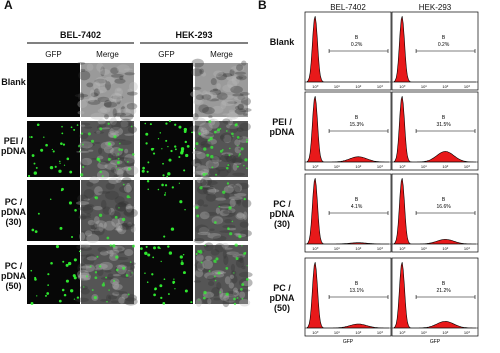  I want to click on histogram, so click(434, 129).